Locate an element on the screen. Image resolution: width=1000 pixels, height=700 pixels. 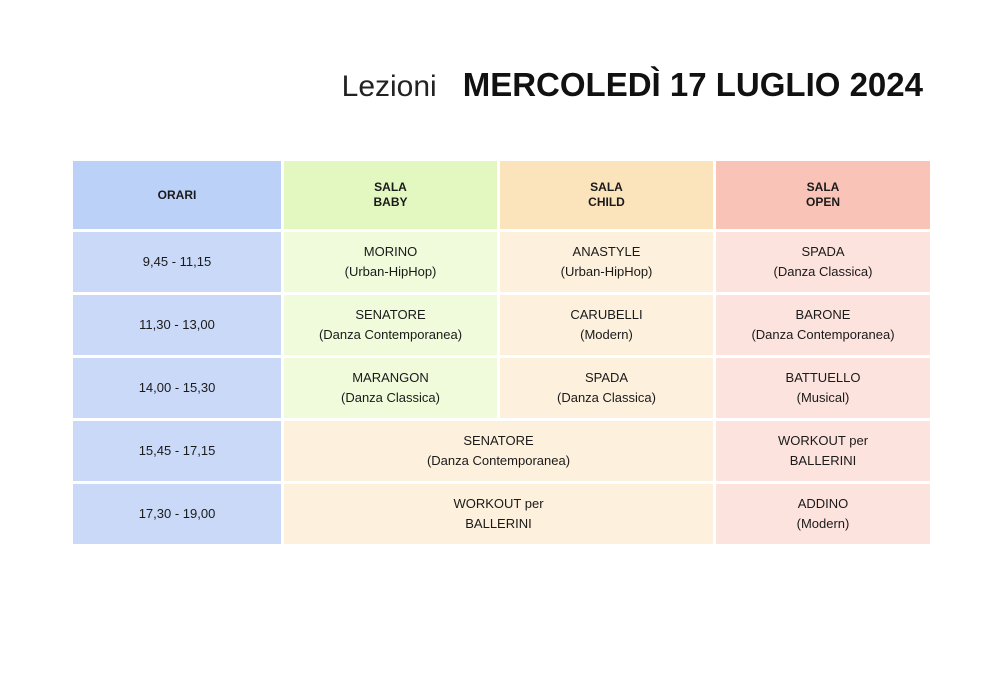
header-open-line1: SALA is located at coordinates (823, 187).